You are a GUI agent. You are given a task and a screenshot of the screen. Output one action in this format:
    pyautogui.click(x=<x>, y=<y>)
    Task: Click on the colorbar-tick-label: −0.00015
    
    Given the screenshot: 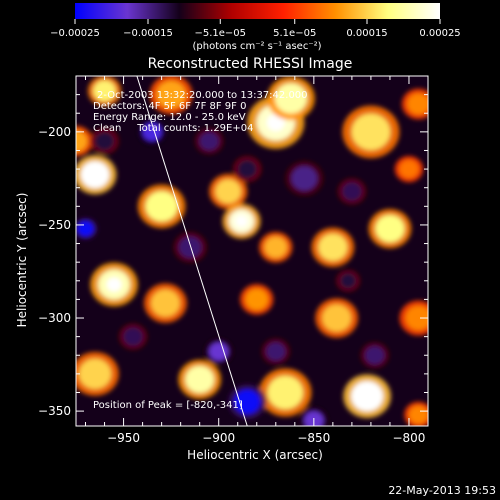 What is the action you would take?
    pyautogui.click(x=148, y=33)
    